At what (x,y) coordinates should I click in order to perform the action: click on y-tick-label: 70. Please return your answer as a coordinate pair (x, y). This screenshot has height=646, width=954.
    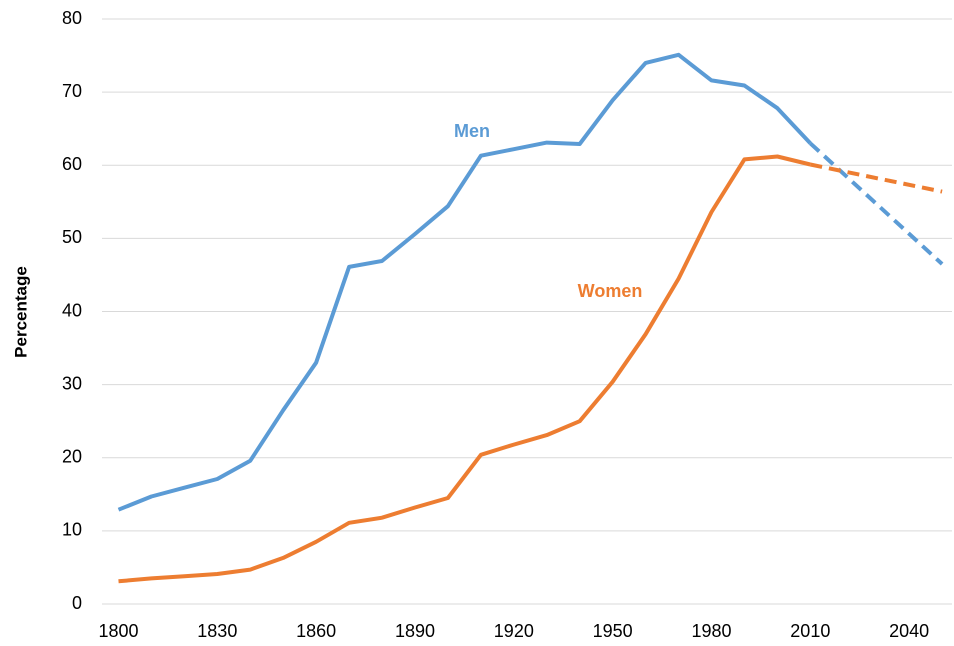
    Looking at the image, I should click on (72, 91).